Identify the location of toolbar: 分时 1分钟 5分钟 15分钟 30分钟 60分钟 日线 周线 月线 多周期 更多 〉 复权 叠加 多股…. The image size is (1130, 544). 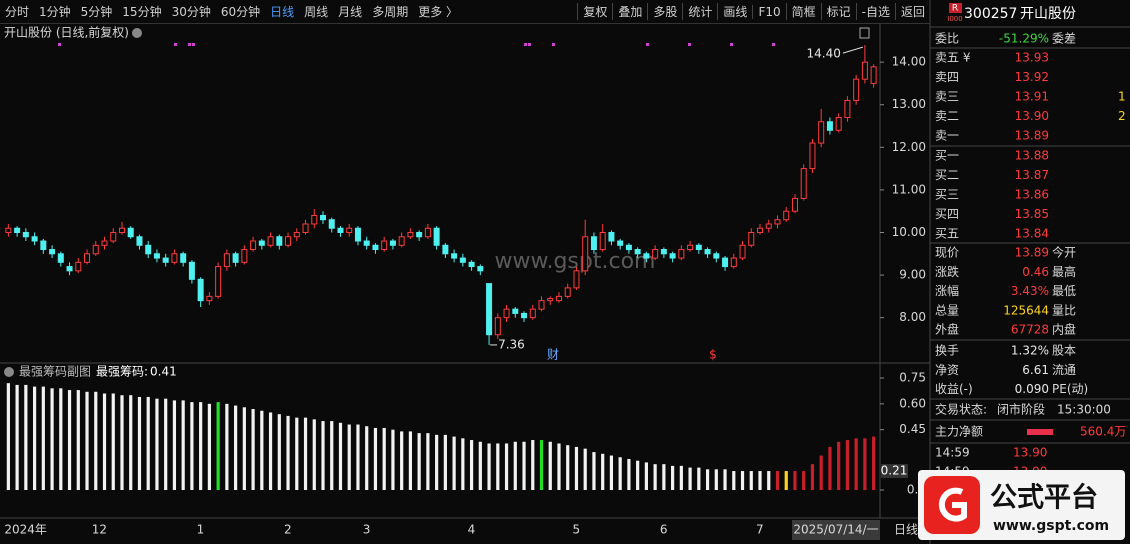
(465, 12).